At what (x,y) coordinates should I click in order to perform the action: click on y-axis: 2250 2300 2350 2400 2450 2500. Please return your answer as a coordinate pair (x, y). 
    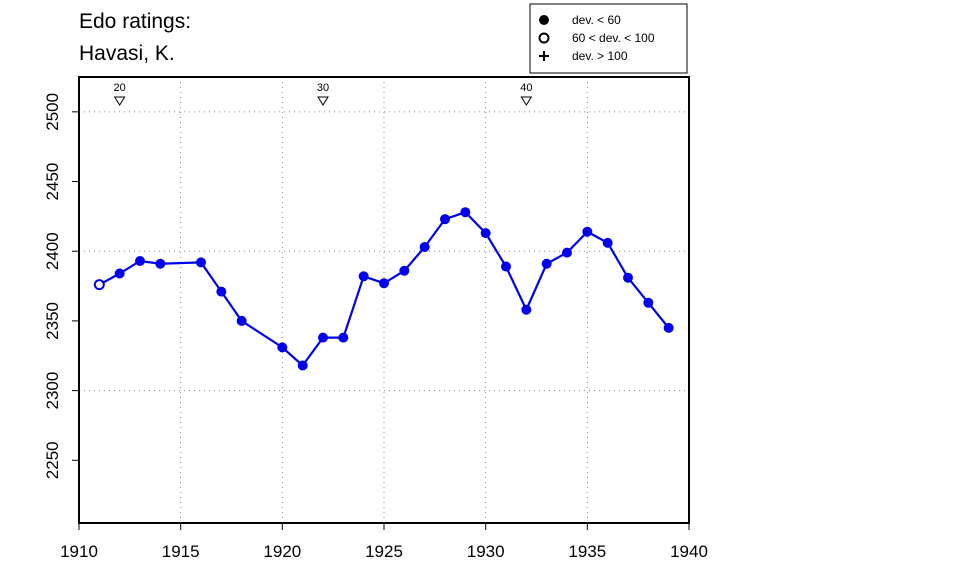
    Looking at the image, I should click on (61, 286).